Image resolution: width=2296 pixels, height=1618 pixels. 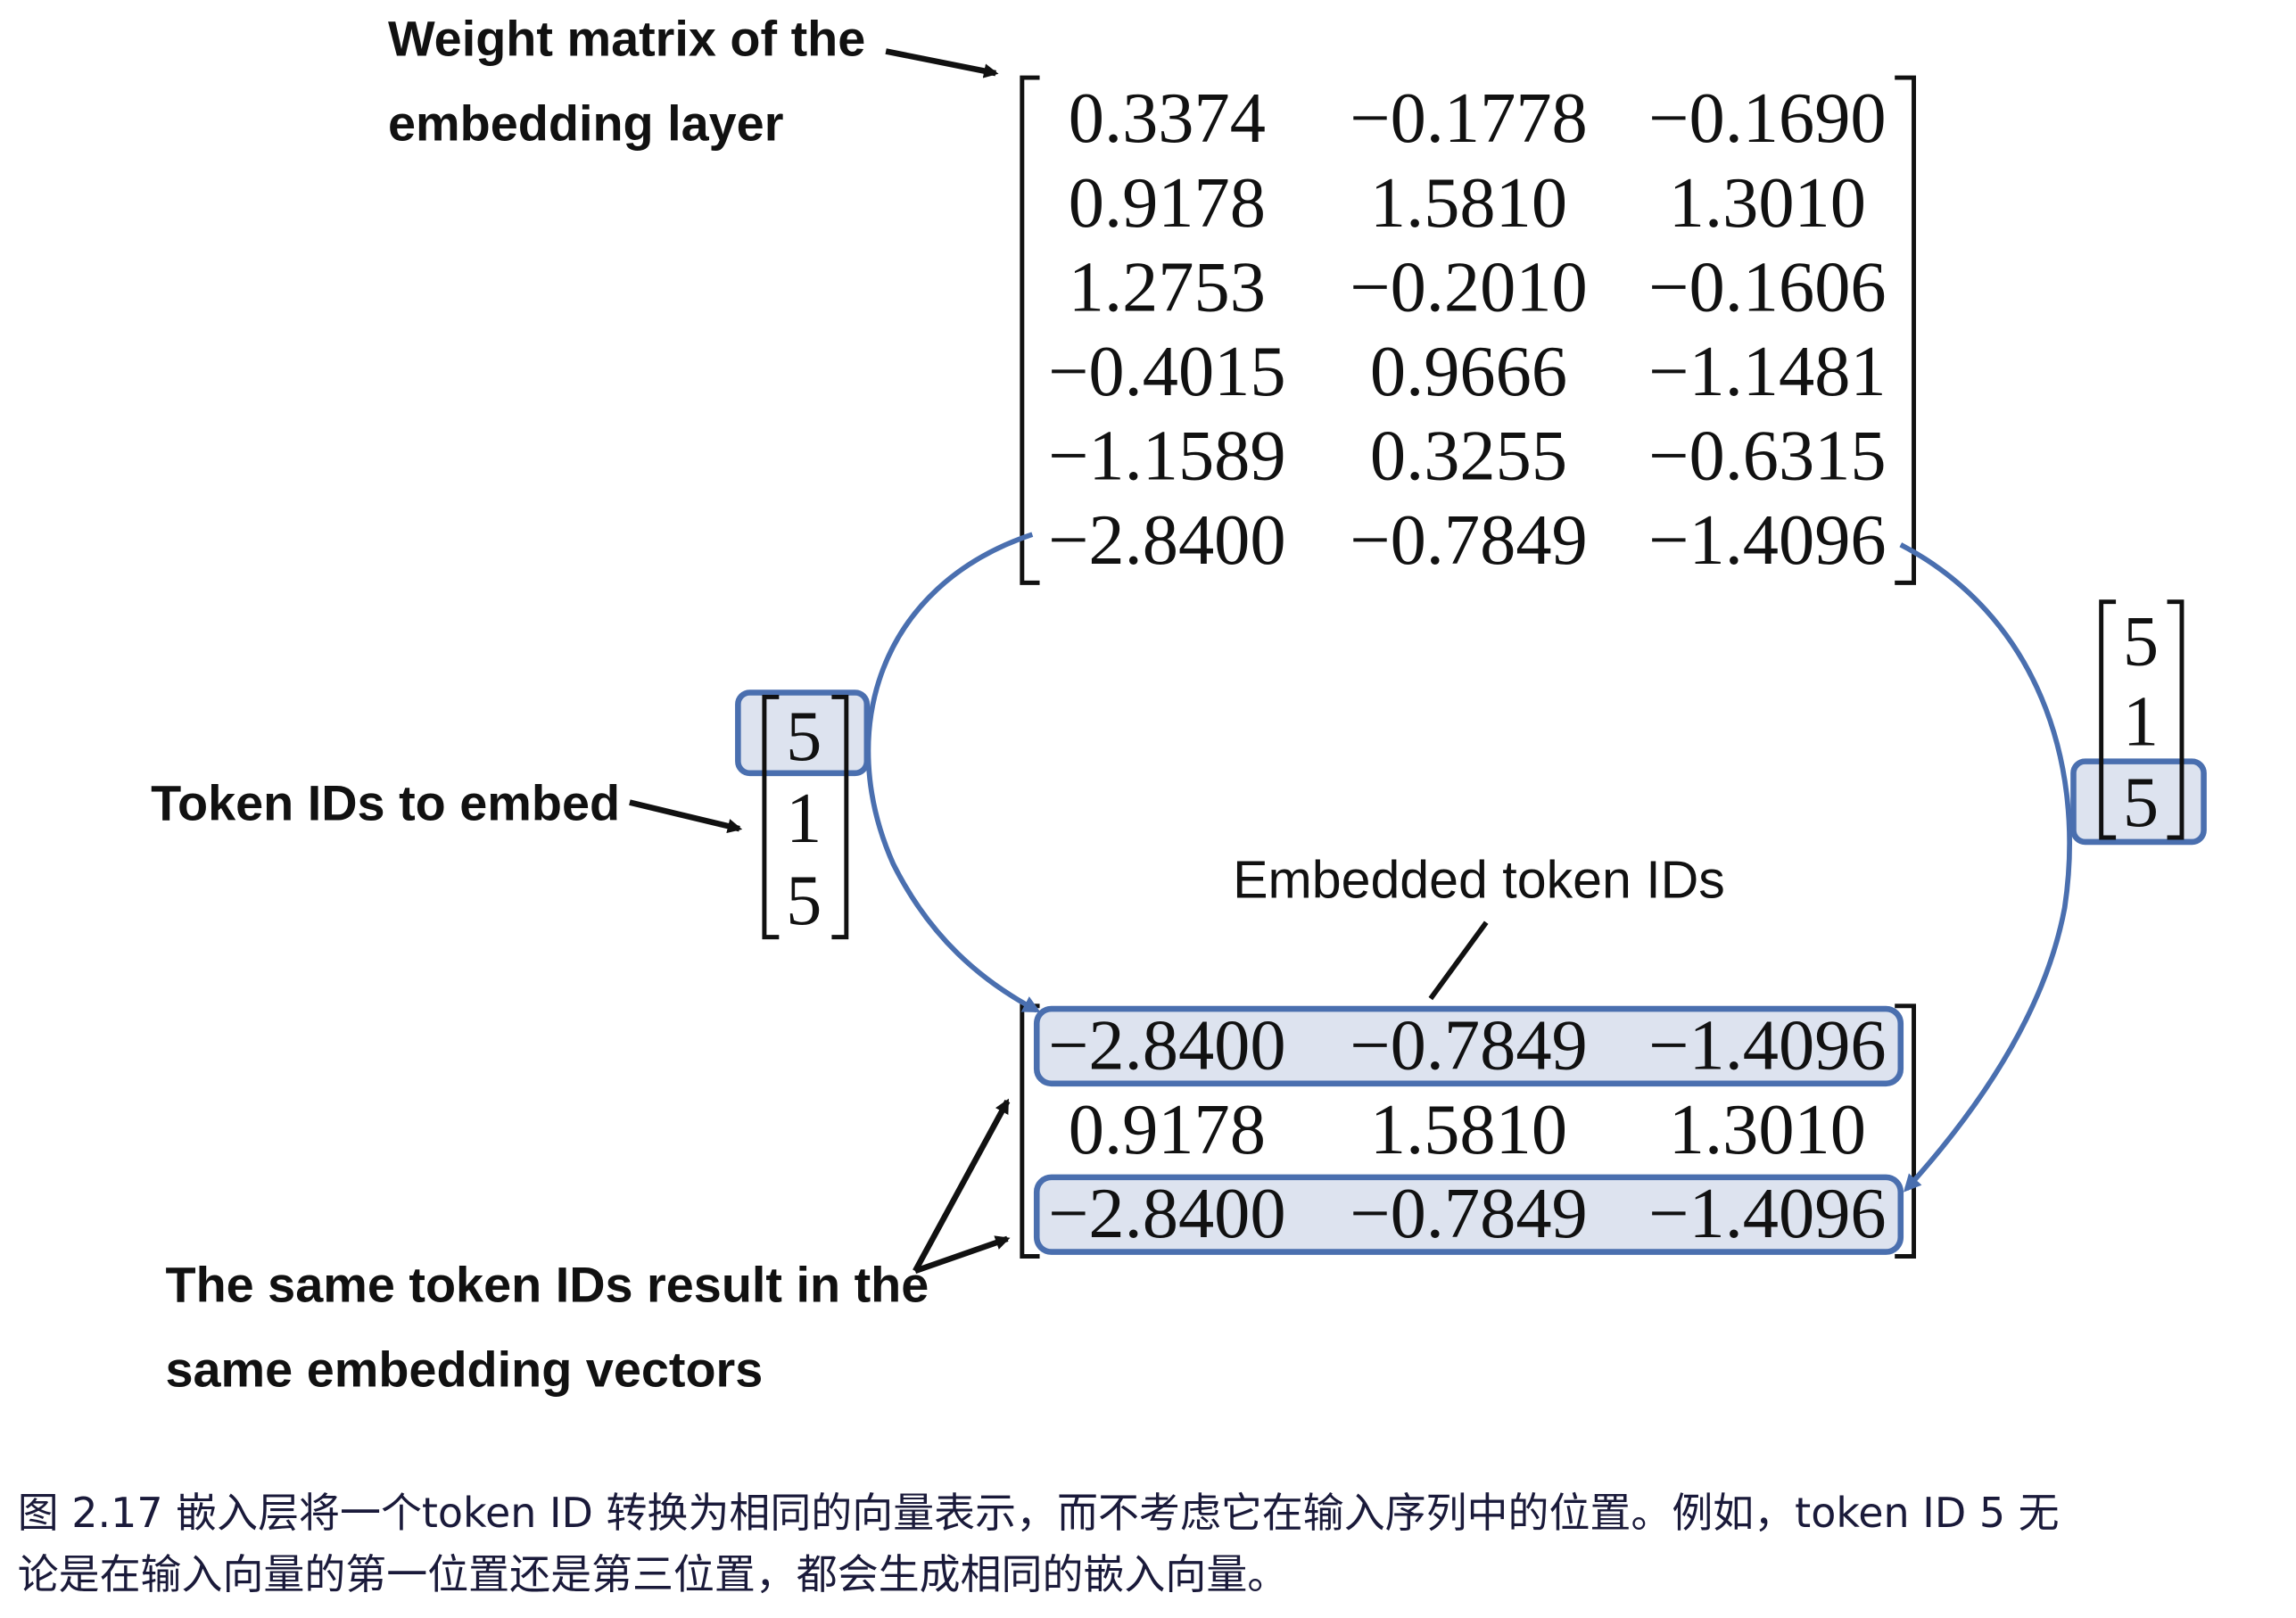 I want to click on embedded-cell: 1.5810, so click(x=1468, y=1129).